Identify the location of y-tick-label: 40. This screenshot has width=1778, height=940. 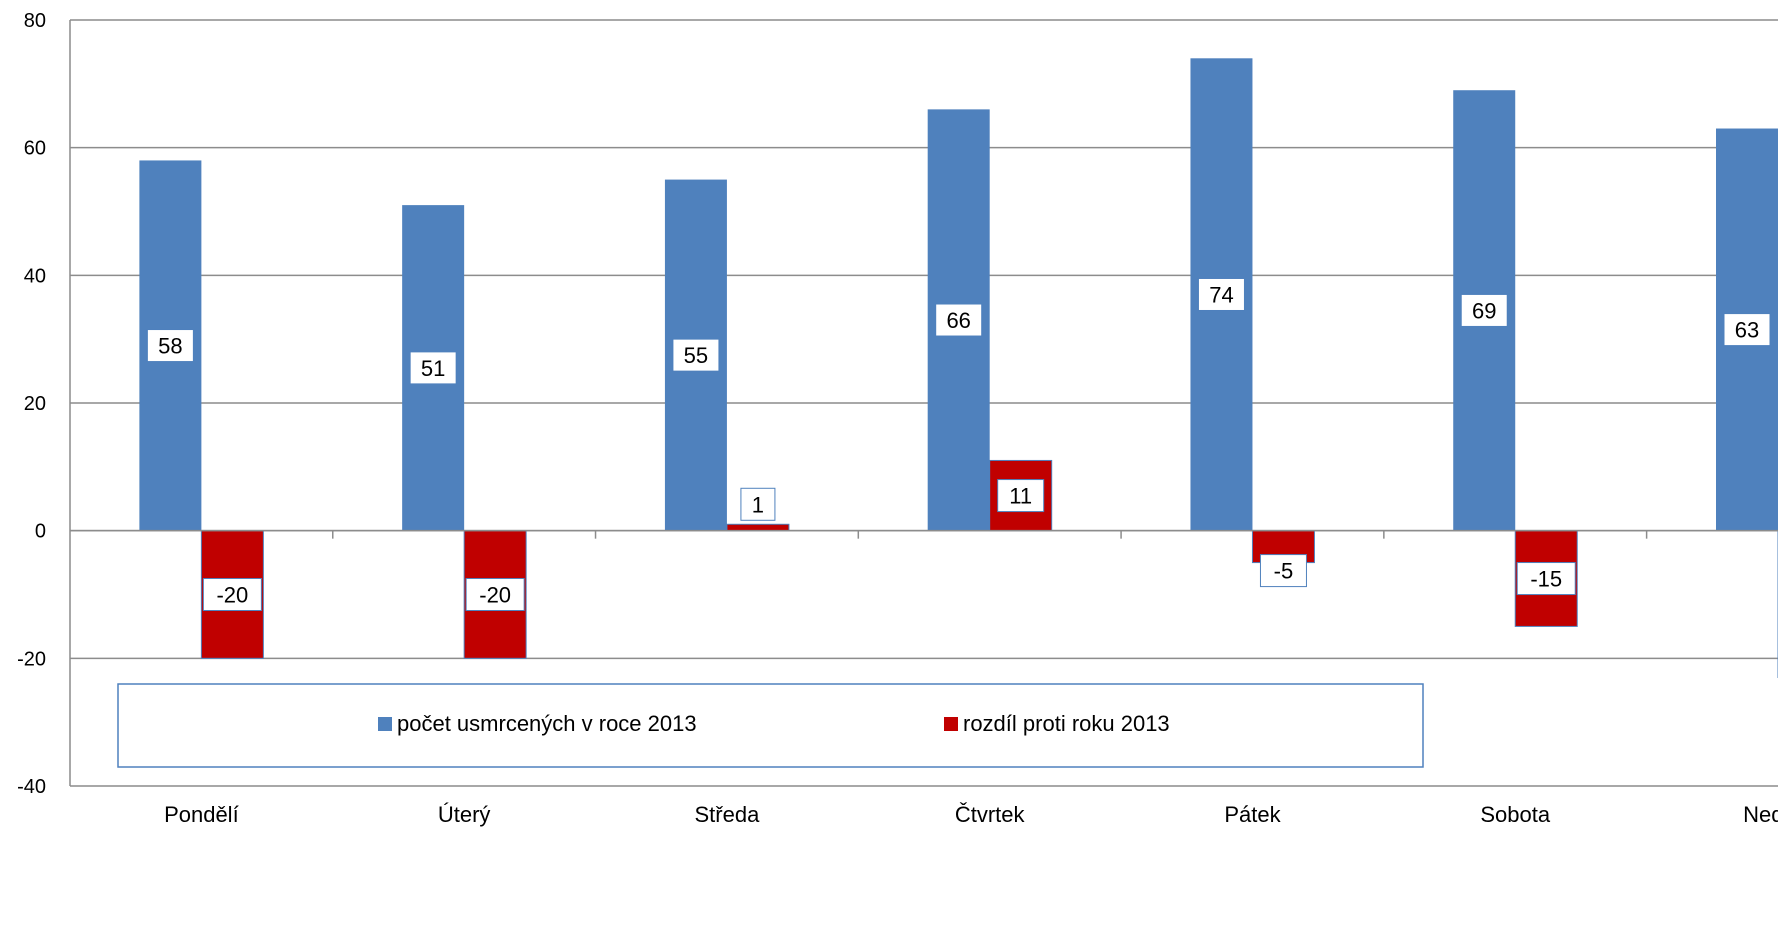
(35, 276).